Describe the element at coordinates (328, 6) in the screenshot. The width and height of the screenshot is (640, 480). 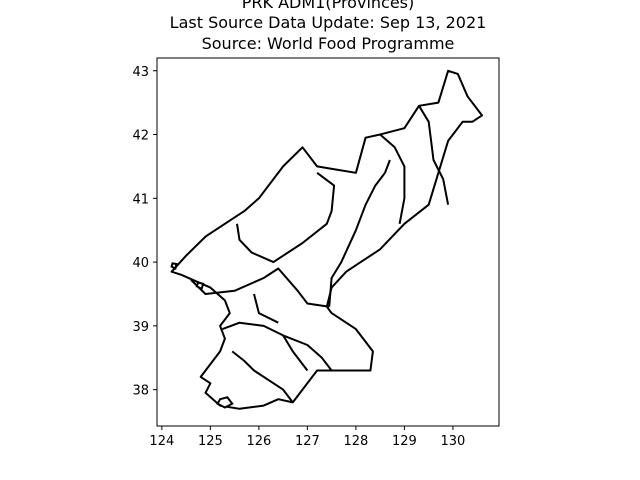
I see `map-title-line-1: PRK ADM1(Provinces)` at that location.